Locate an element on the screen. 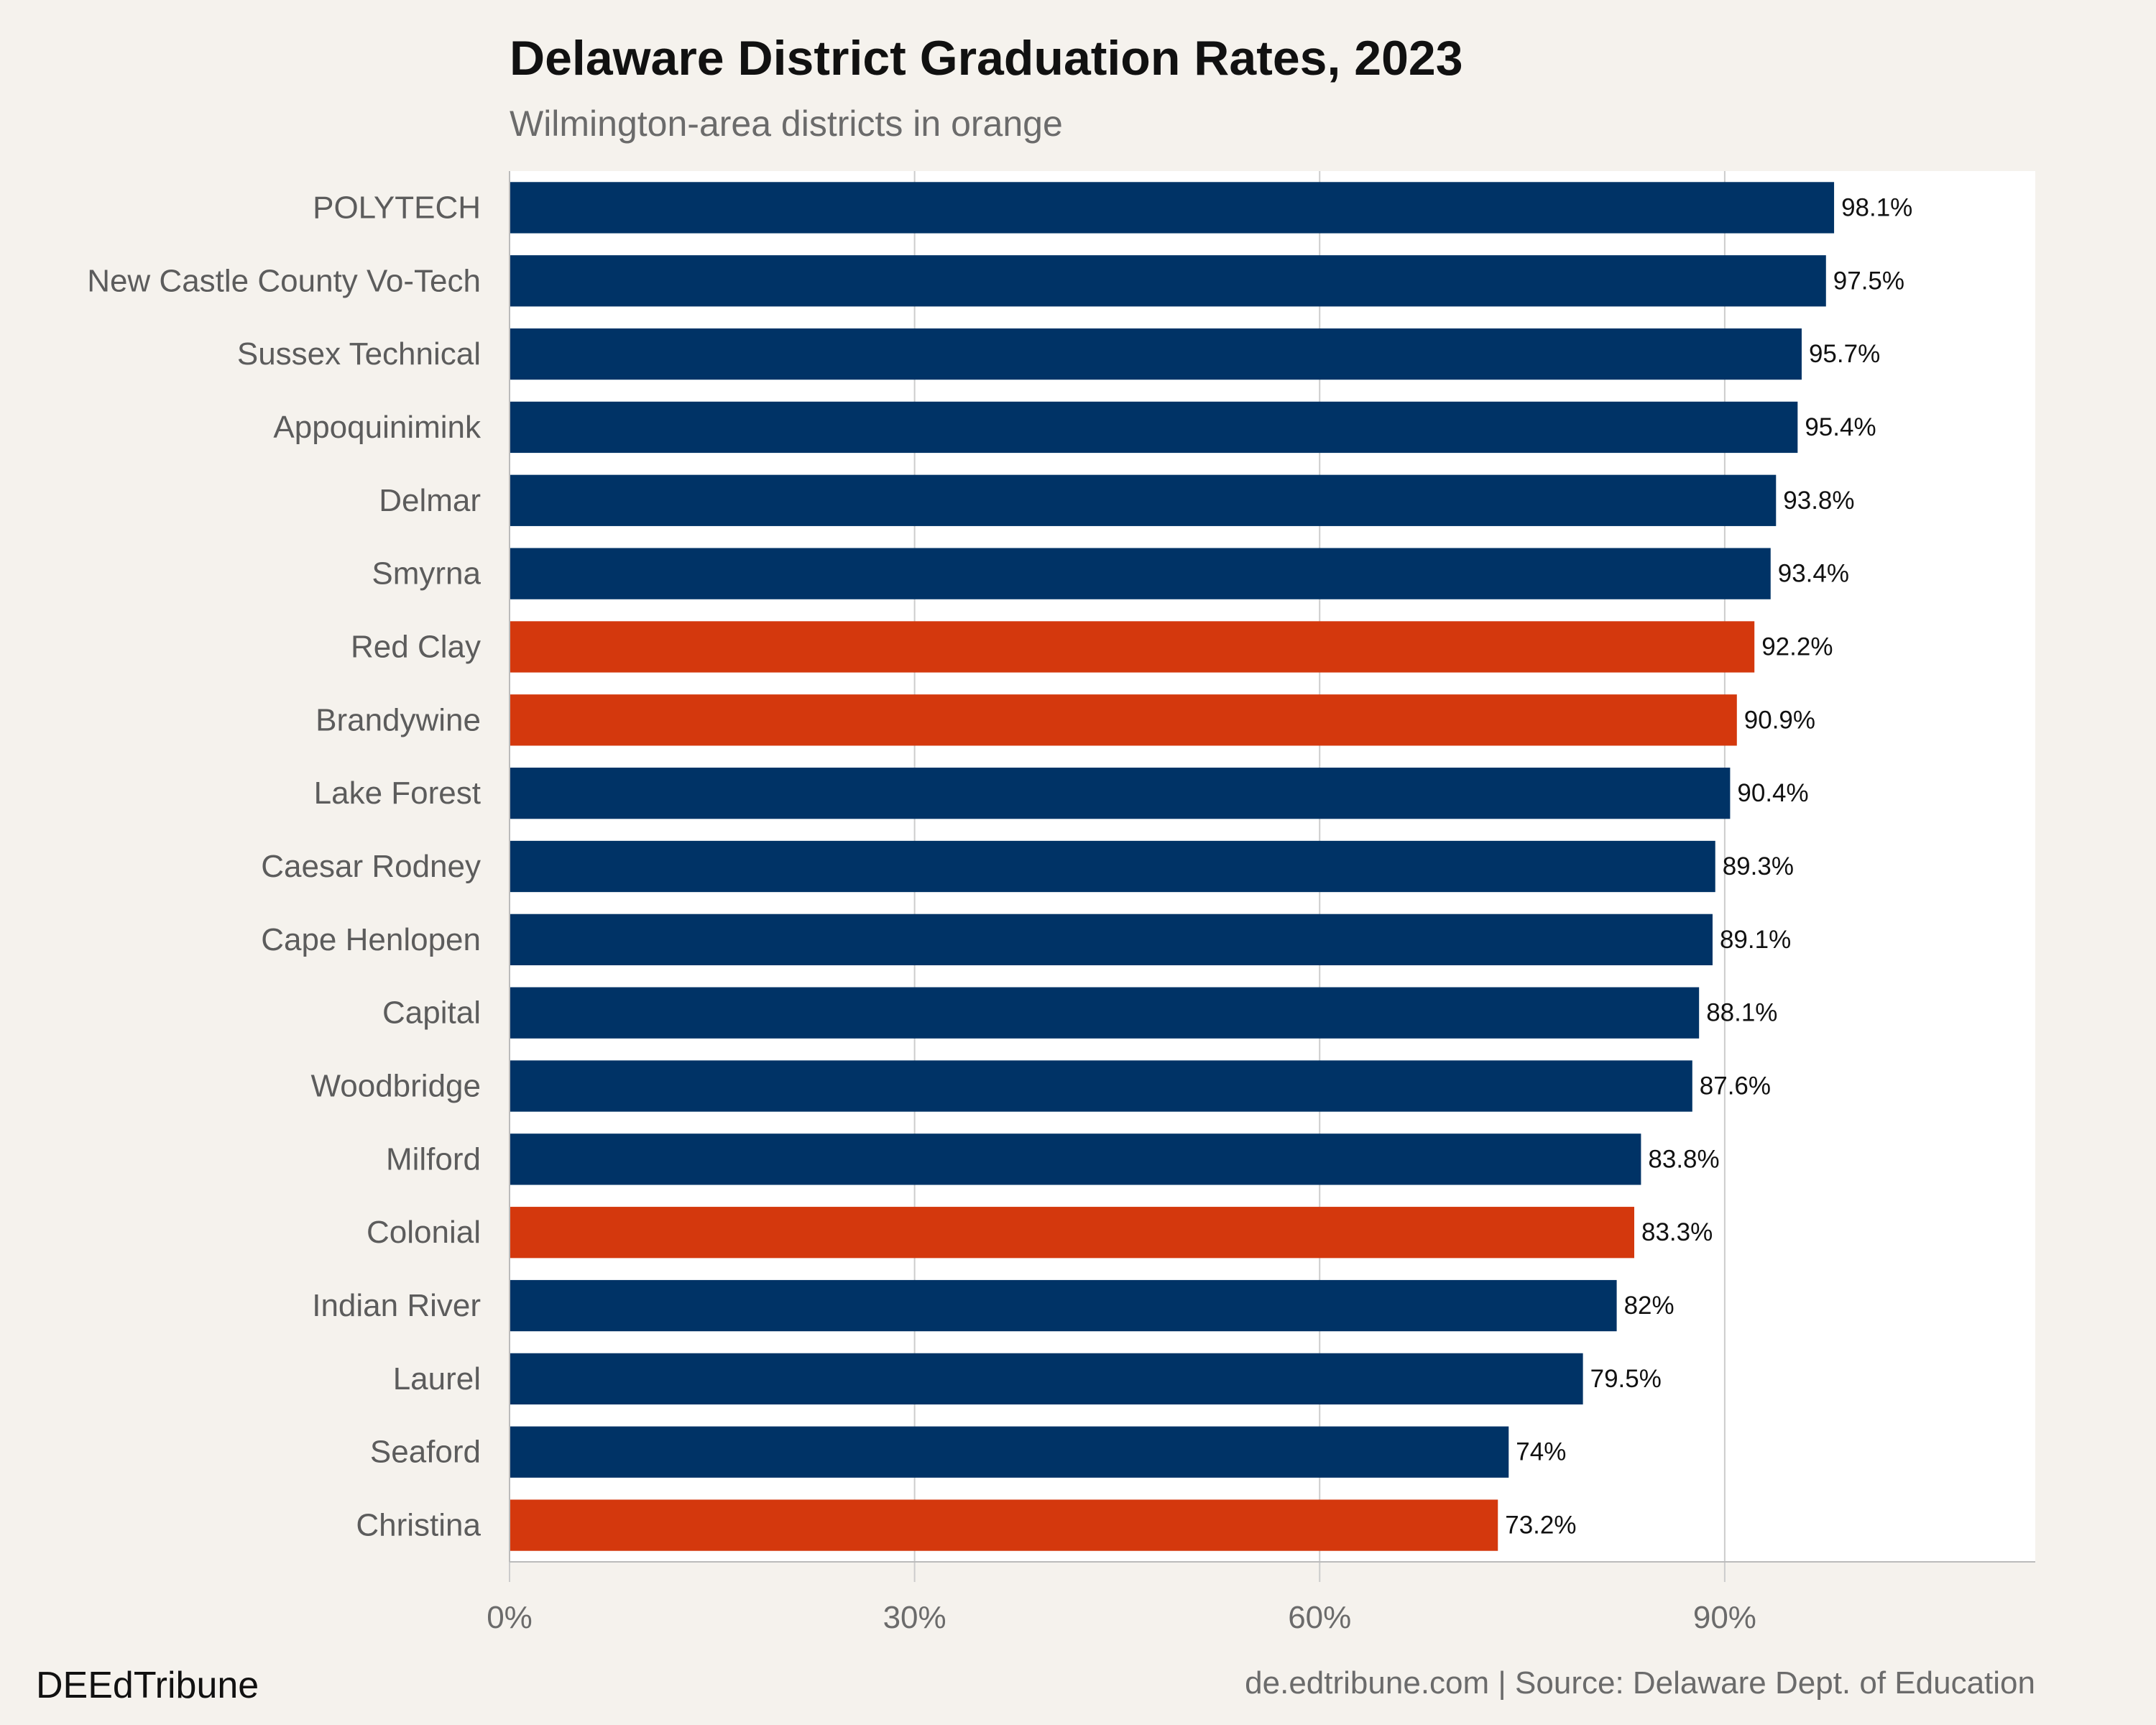 The image size is (2156, 1725). brand-logo-text: DEEdTribune is located at coordinates (147, 1685).